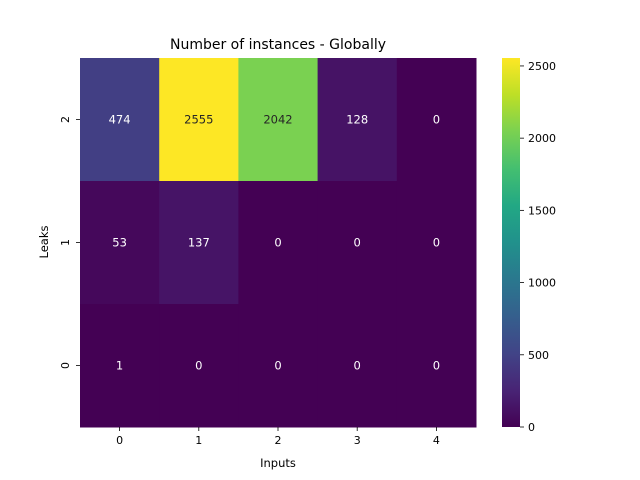  What do you see at coordinates (119, 440) in the screenshot?
I see `x-tick-label: 0` at bounding box center [119, 440].